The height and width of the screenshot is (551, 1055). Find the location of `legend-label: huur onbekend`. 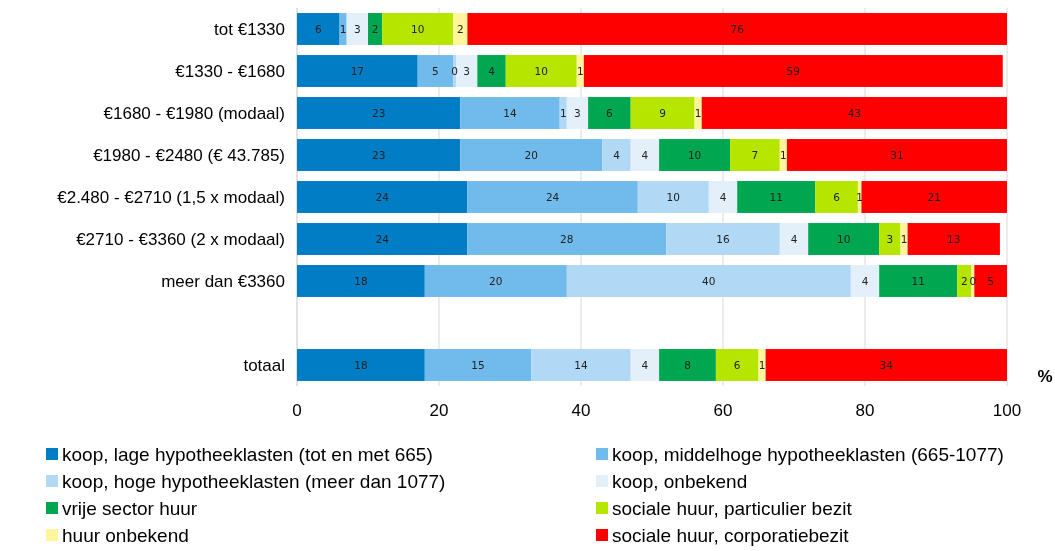

legend-label: huur onbekend is located at coordinates (125, 535).